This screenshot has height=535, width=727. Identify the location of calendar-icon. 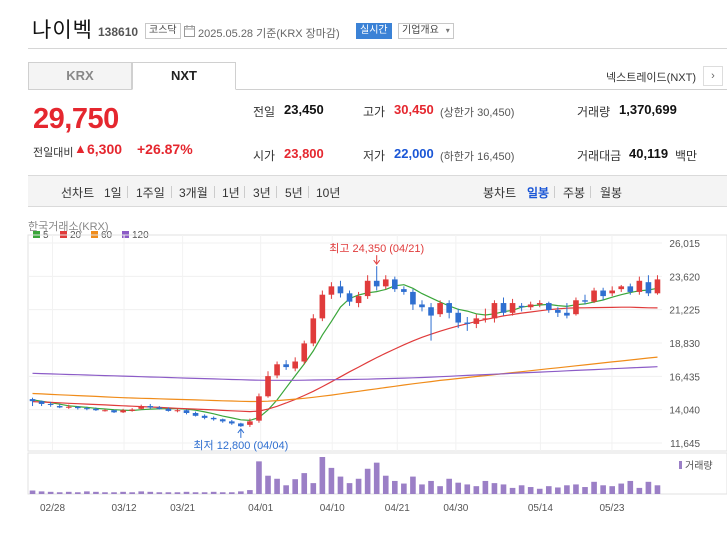
(189, 31).